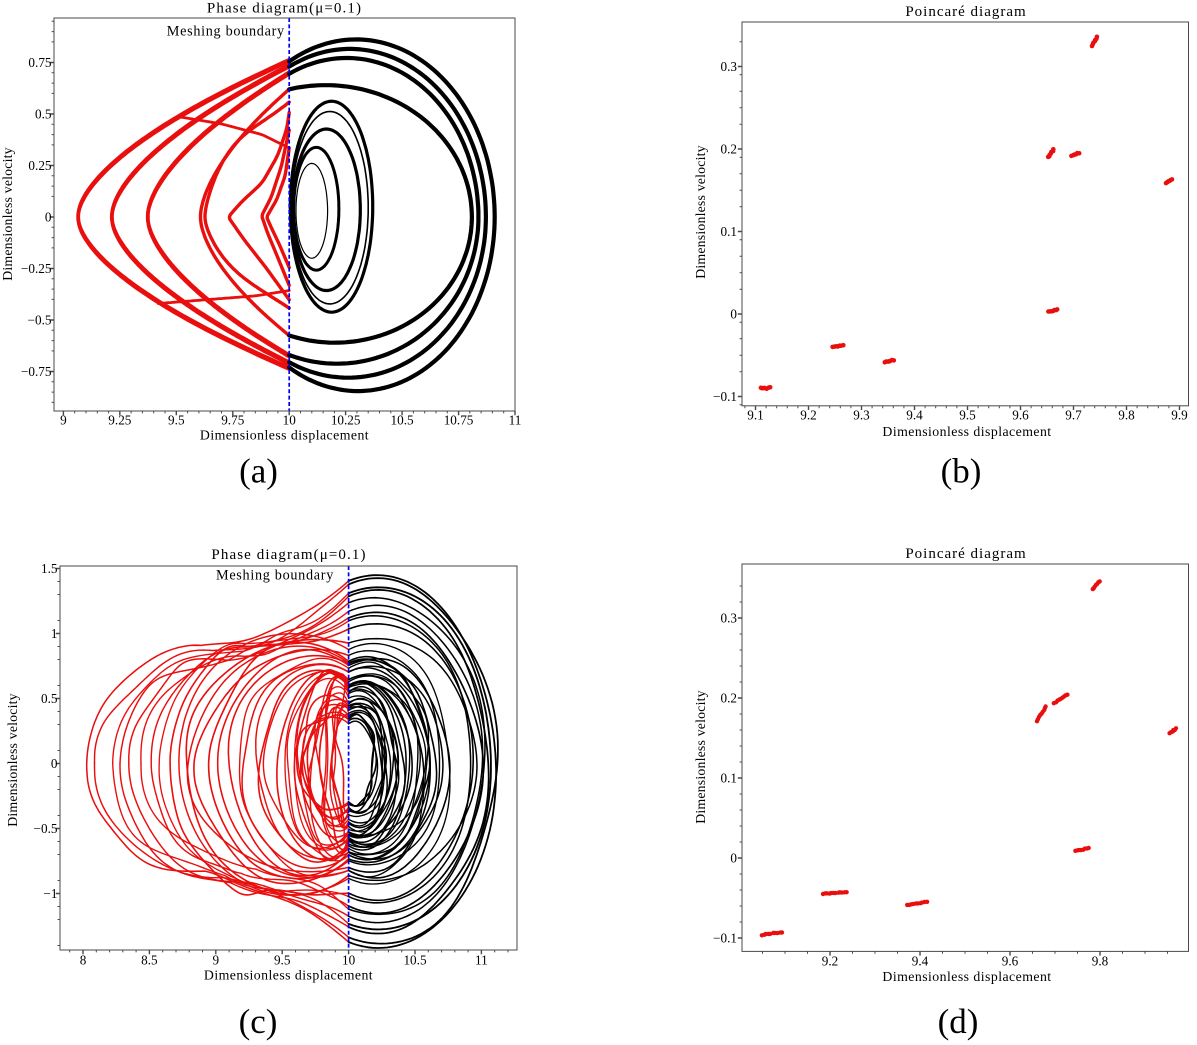 This screenshot has width=1197, height=1045. Describe the element at coordinates (39, 165) in the screenshot. I see `svg-text: 0.25` at that location.